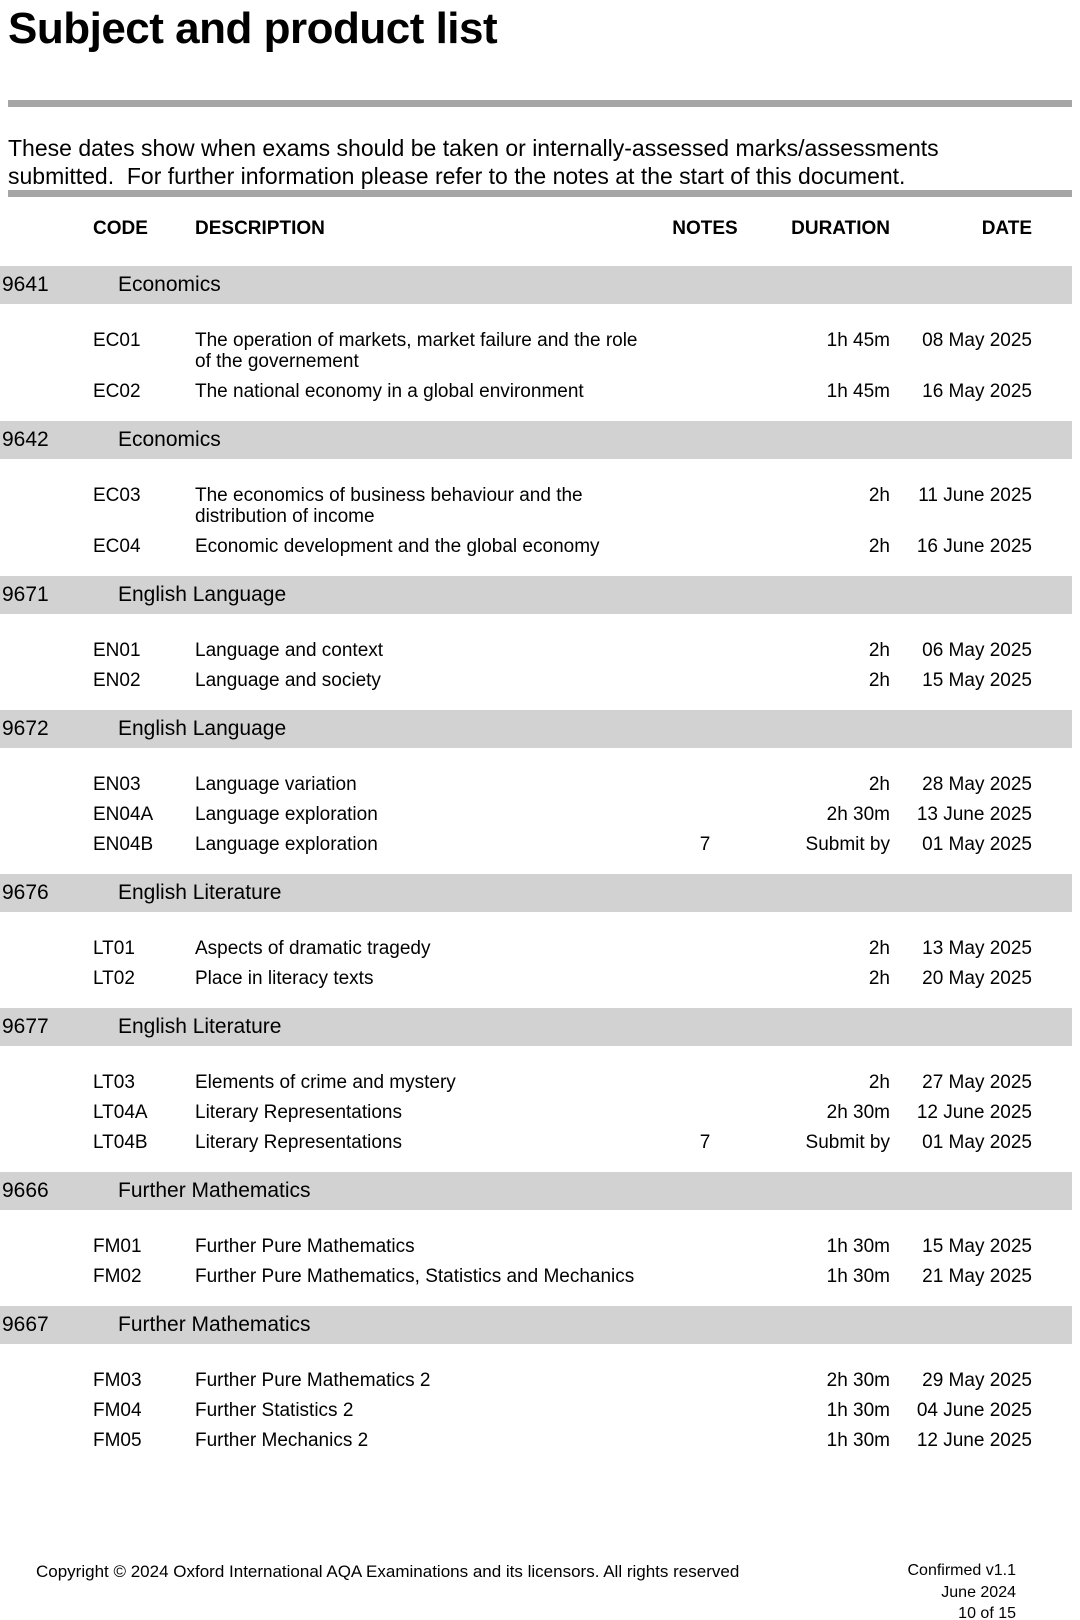  Describe the element at coordinates (313, 1380) in the screenshot. I see `row-description: Further Pure Mathematics 2` at that location.